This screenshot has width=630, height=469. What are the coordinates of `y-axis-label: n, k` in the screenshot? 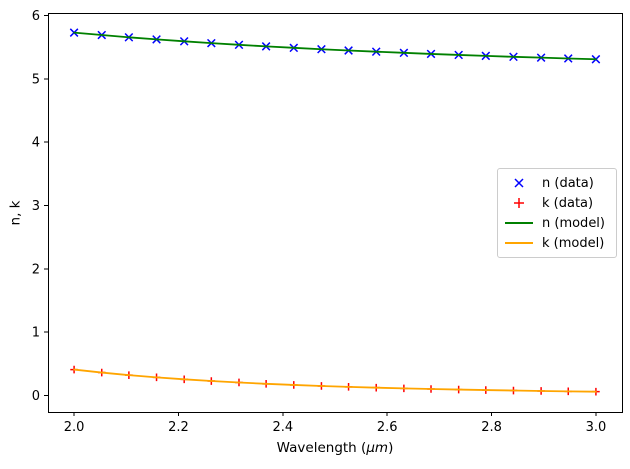 It's located at (15, 212).